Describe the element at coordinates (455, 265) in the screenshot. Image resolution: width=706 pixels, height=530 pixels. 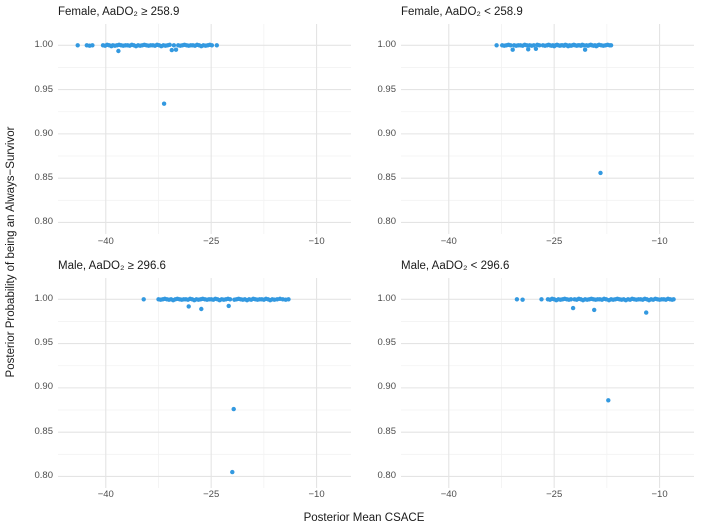
I see `facet-strip-title: Male, AaDO₂ < 296.6` at that location.